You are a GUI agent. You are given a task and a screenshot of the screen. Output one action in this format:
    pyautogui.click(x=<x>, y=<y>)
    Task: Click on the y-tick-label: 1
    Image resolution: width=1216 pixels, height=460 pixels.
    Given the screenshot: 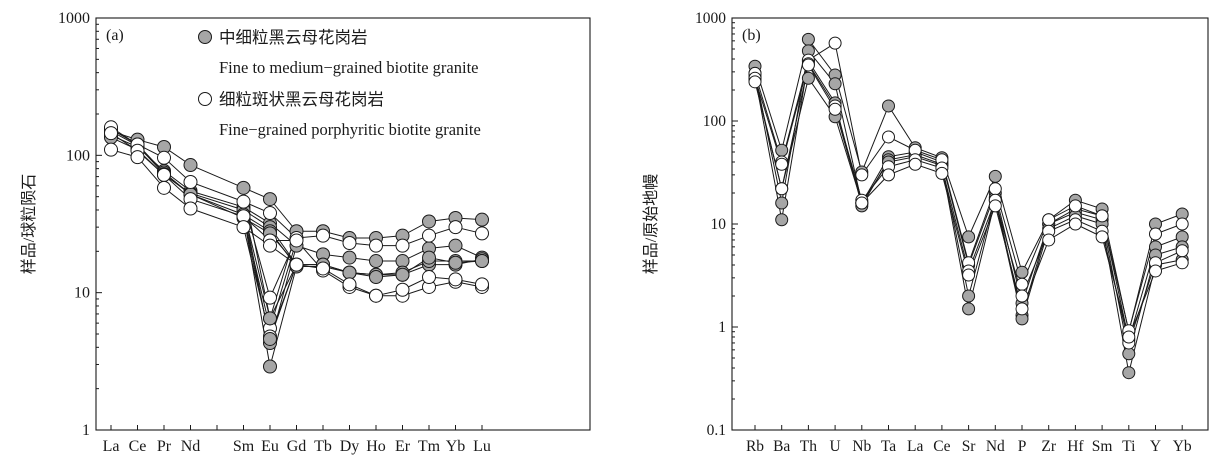 What is the action you would take?
    pyautogui.click(x=86, y=430)
    